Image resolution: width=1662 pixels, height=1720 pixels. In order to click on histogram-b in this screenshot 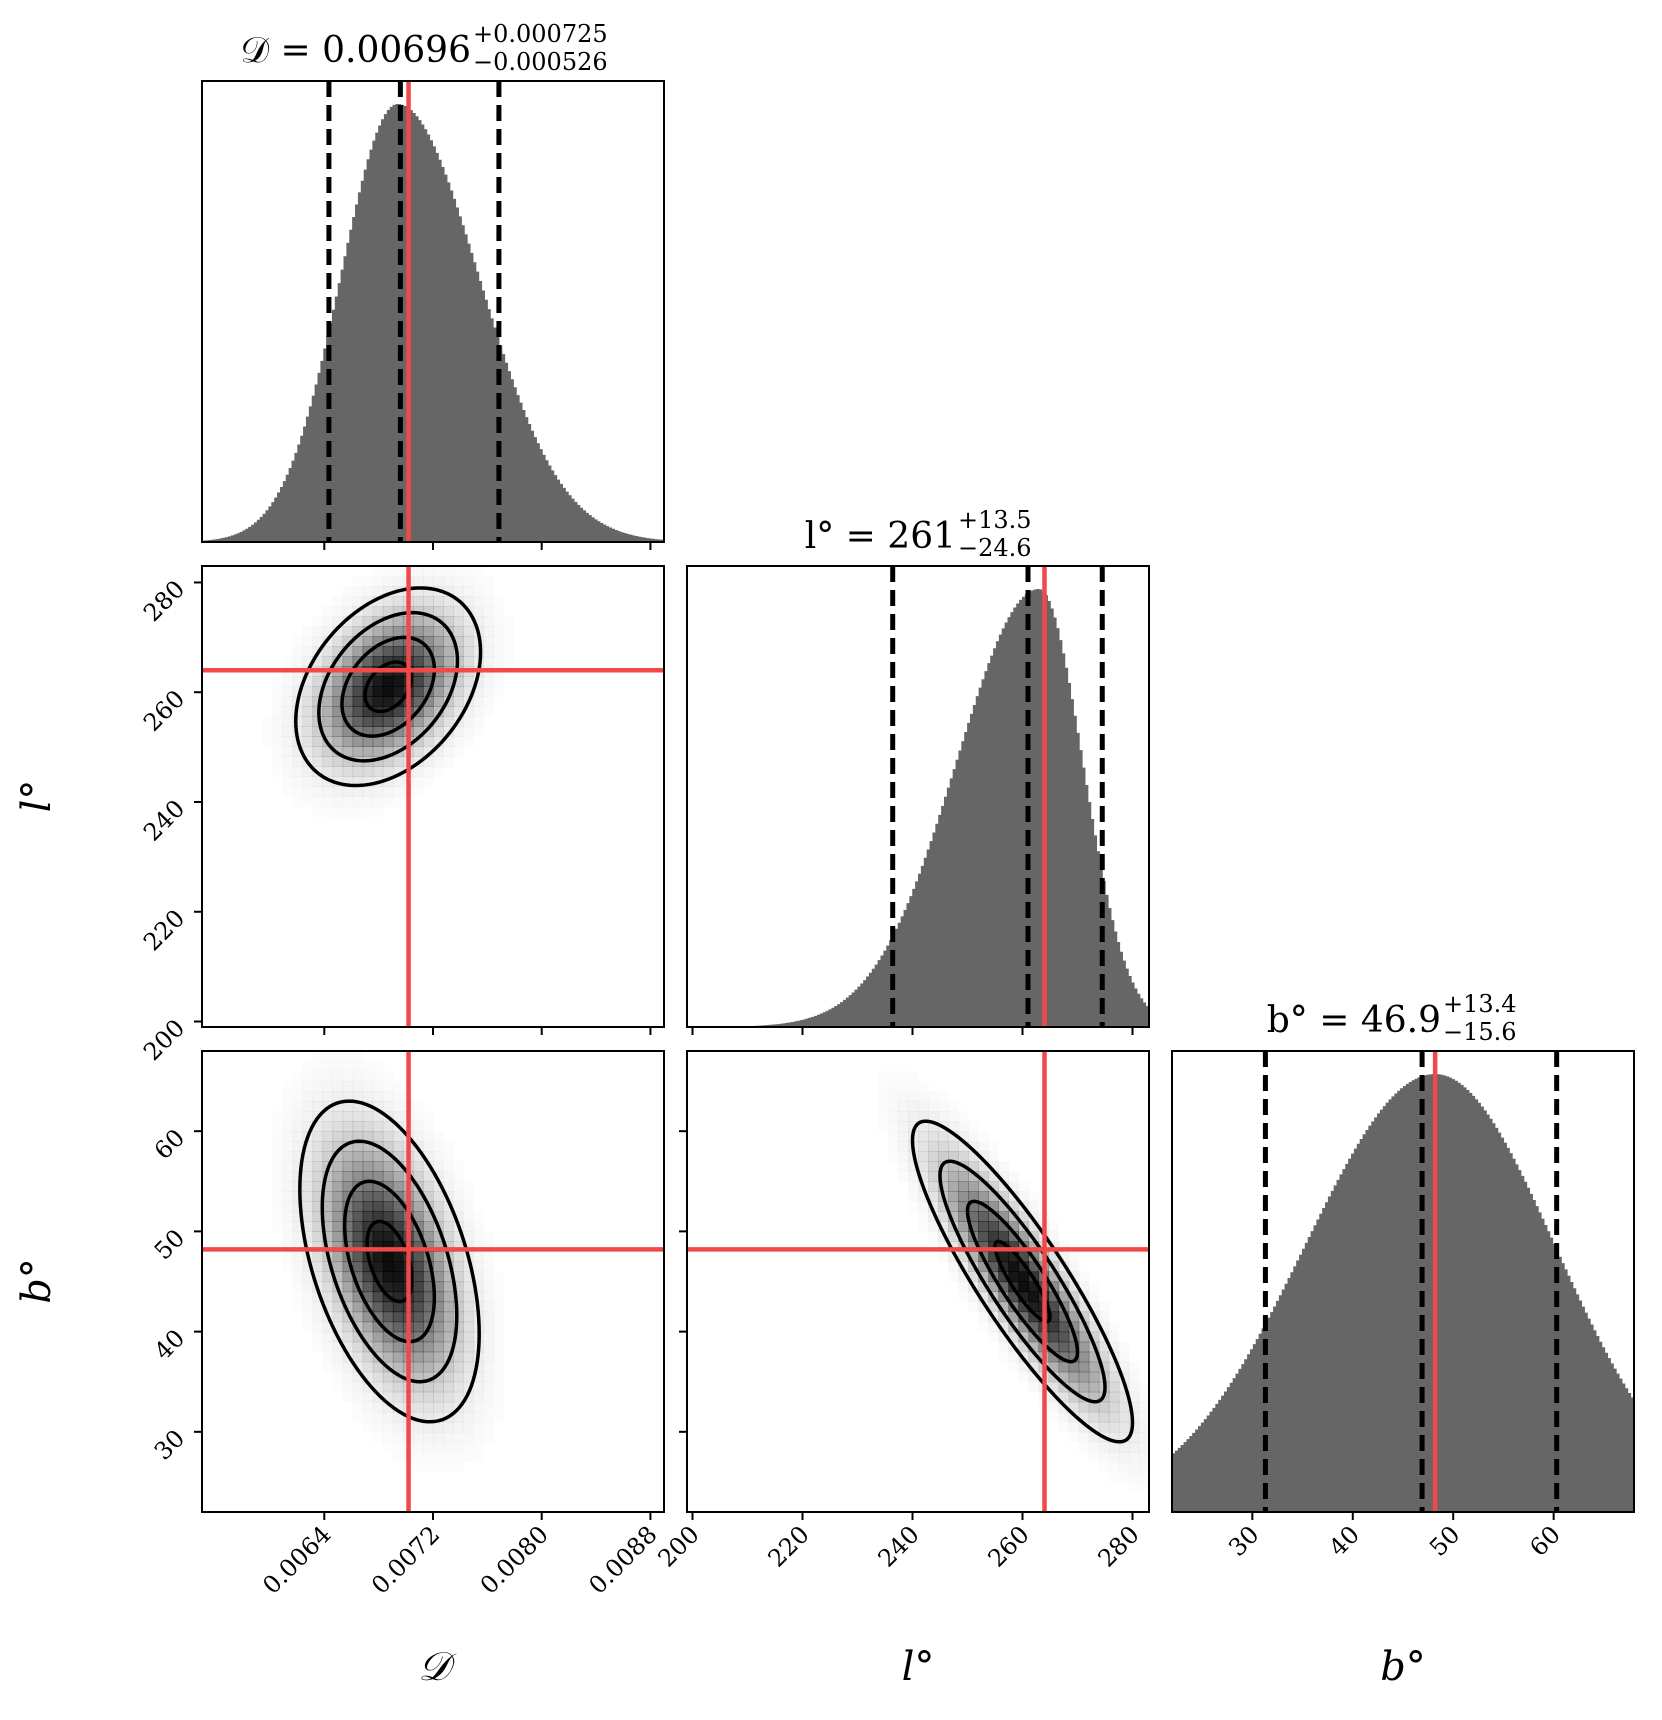, I will do `click(1403, 1281)`.